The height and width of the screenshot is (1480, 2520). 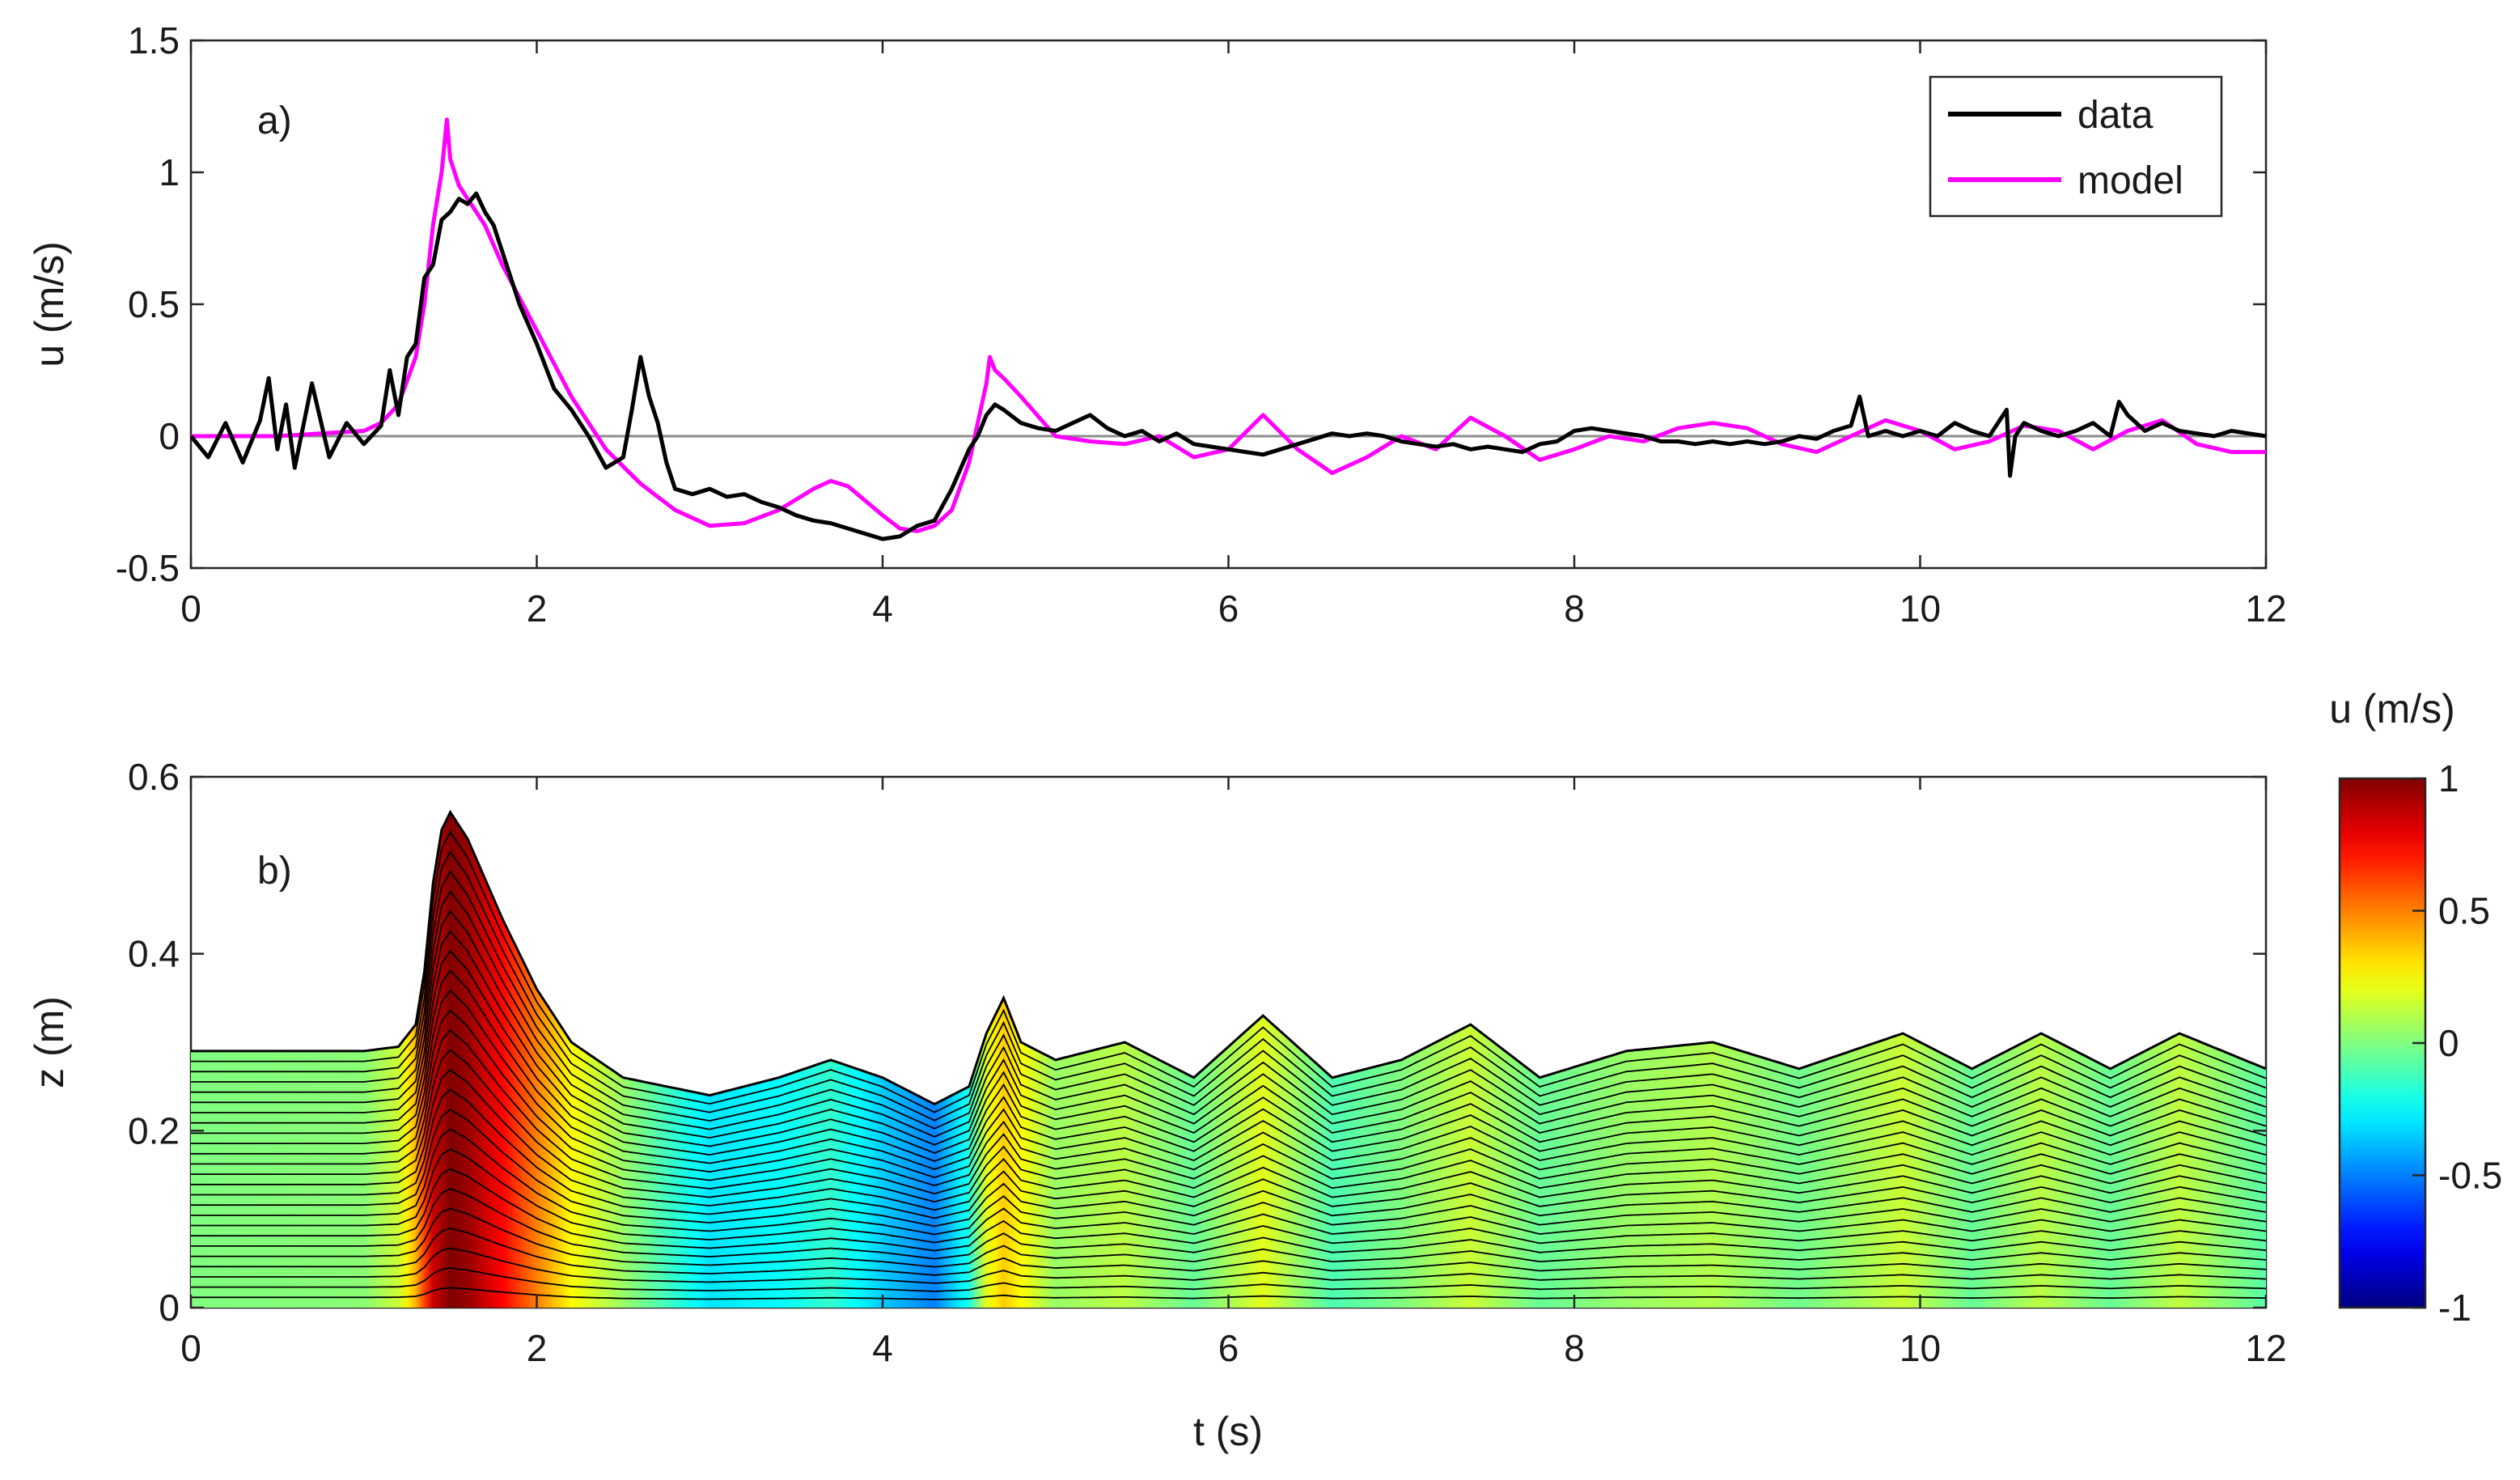 I want to click on panel-b-x-tick-label: 12, so click(x=2265, y=1348).